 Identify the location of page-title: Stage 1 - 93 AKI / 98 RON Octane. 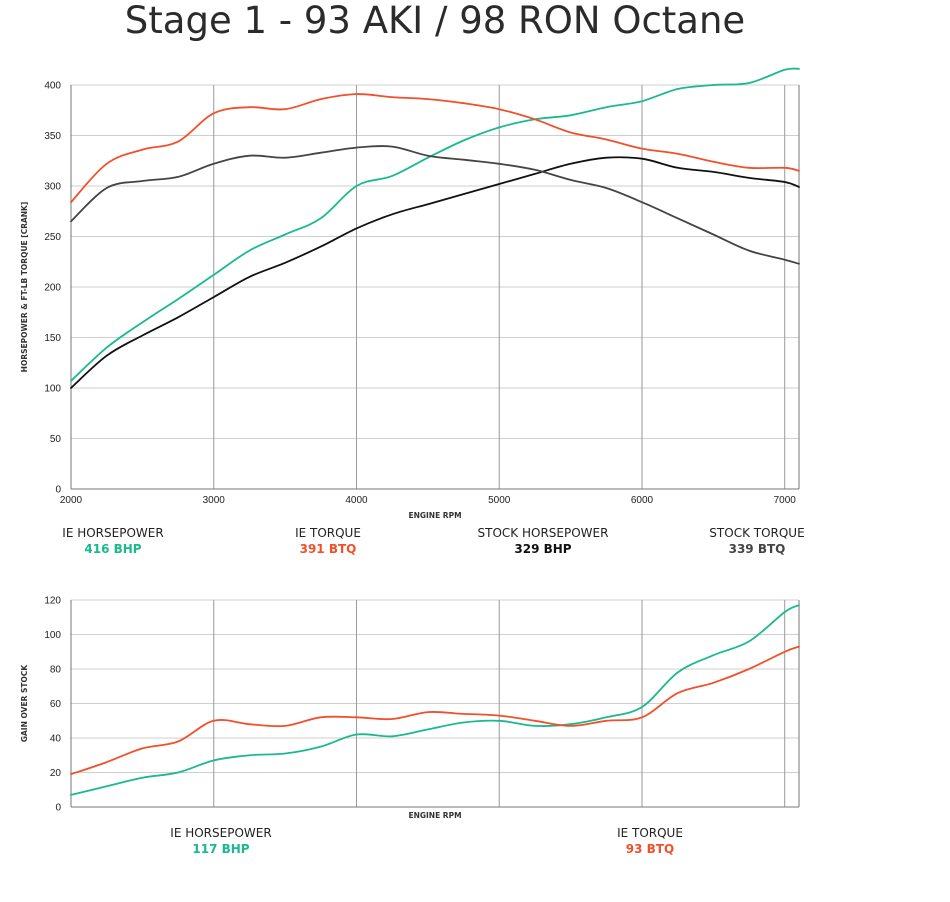
(435, 21).